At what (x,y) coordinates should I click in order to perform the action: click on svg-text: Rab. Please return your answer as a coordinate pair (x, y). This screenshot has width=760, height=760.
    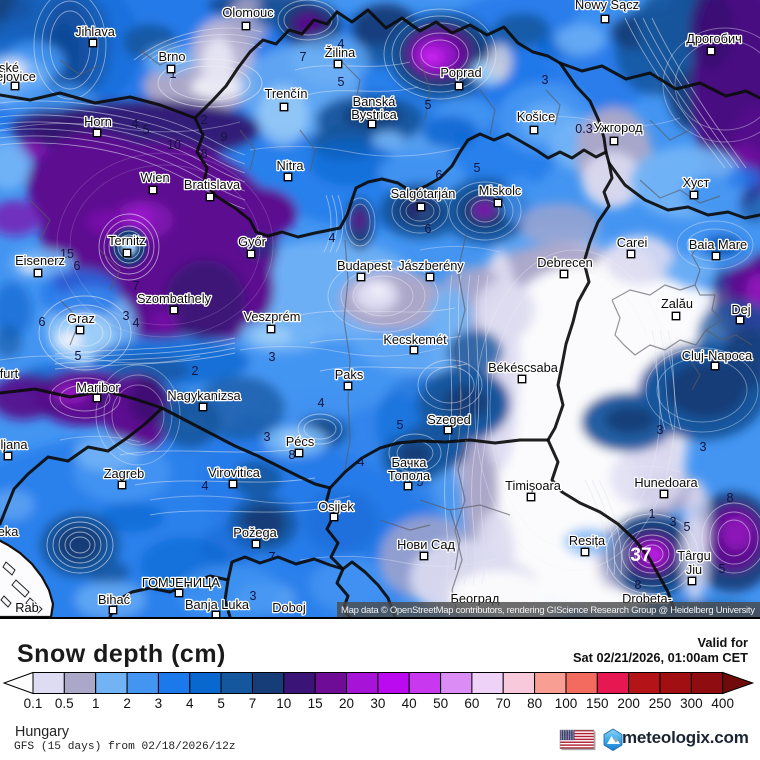
    Looking at the image, I should click on (26, 607).